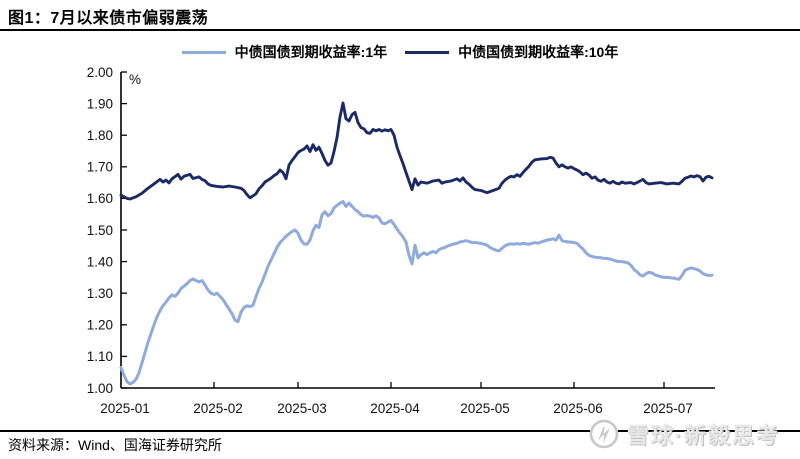  What do you see at coordinates (578, 408) in the screenshot?
I see `x-axis-tick-label: 2025-06` at bounding box center [578, 408].